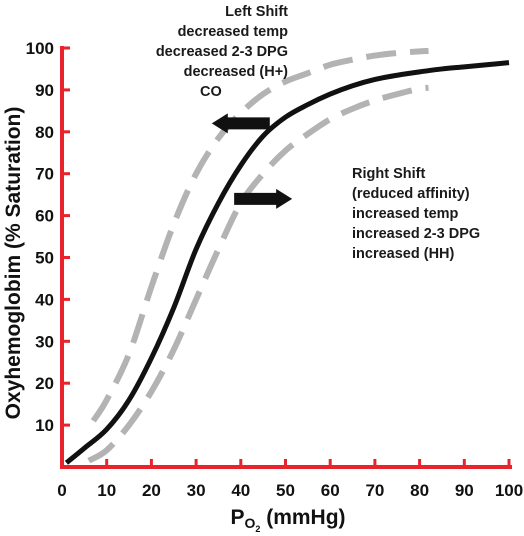  Describe the element at coordinates (237, 517) in the screenshot. I see `x-axis-label-main: P` at that location.